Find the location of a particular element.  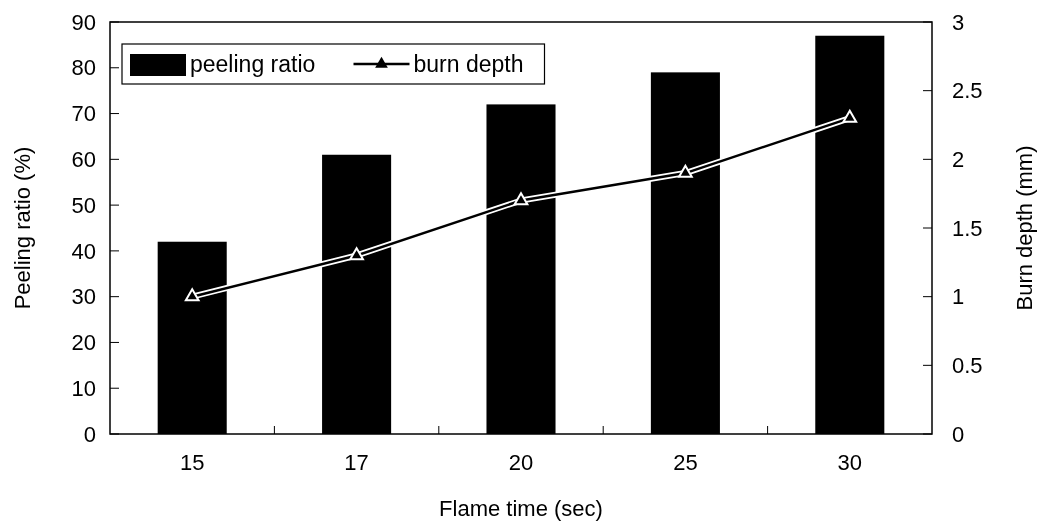

x-tick-label: 17 is located at coordinates (356, 462).